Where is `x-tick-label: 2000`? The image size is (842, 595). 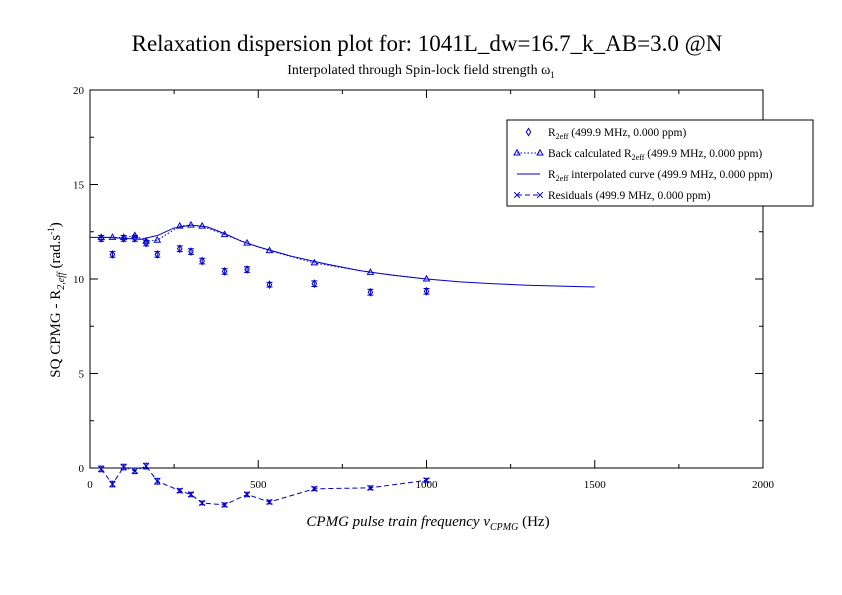 x-tick-label: 2000 is located at coordinates (763, 485).